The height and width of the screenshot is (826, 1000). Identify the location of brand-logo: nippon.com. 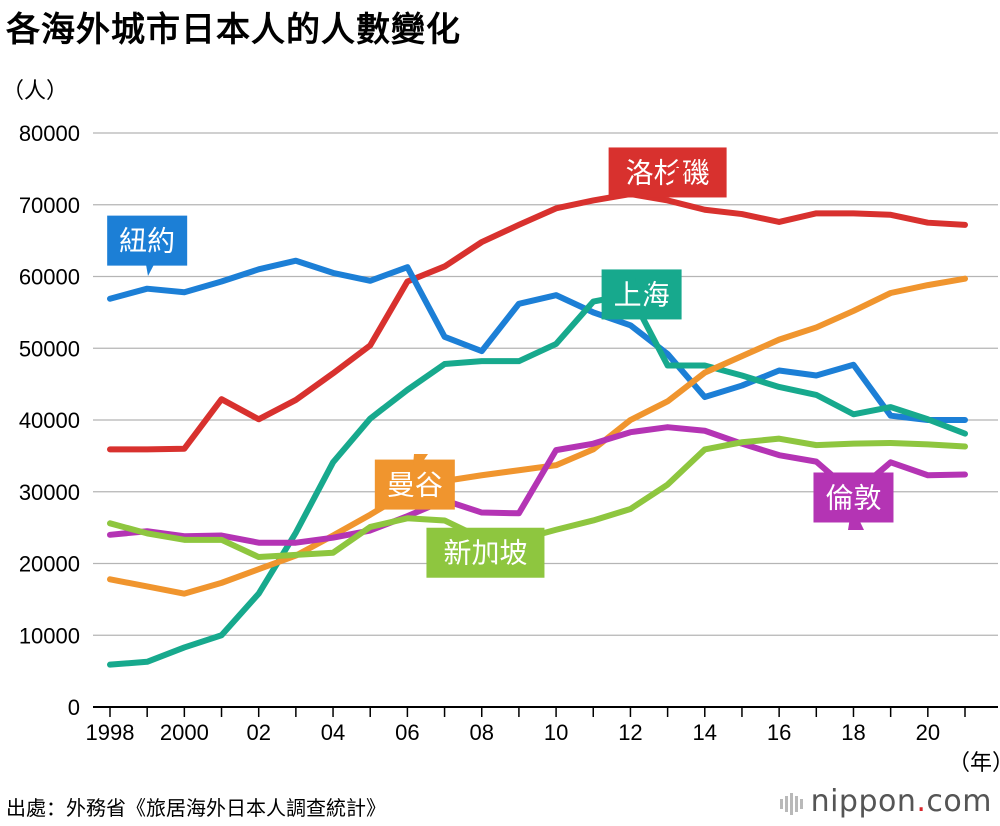
(885, 802).